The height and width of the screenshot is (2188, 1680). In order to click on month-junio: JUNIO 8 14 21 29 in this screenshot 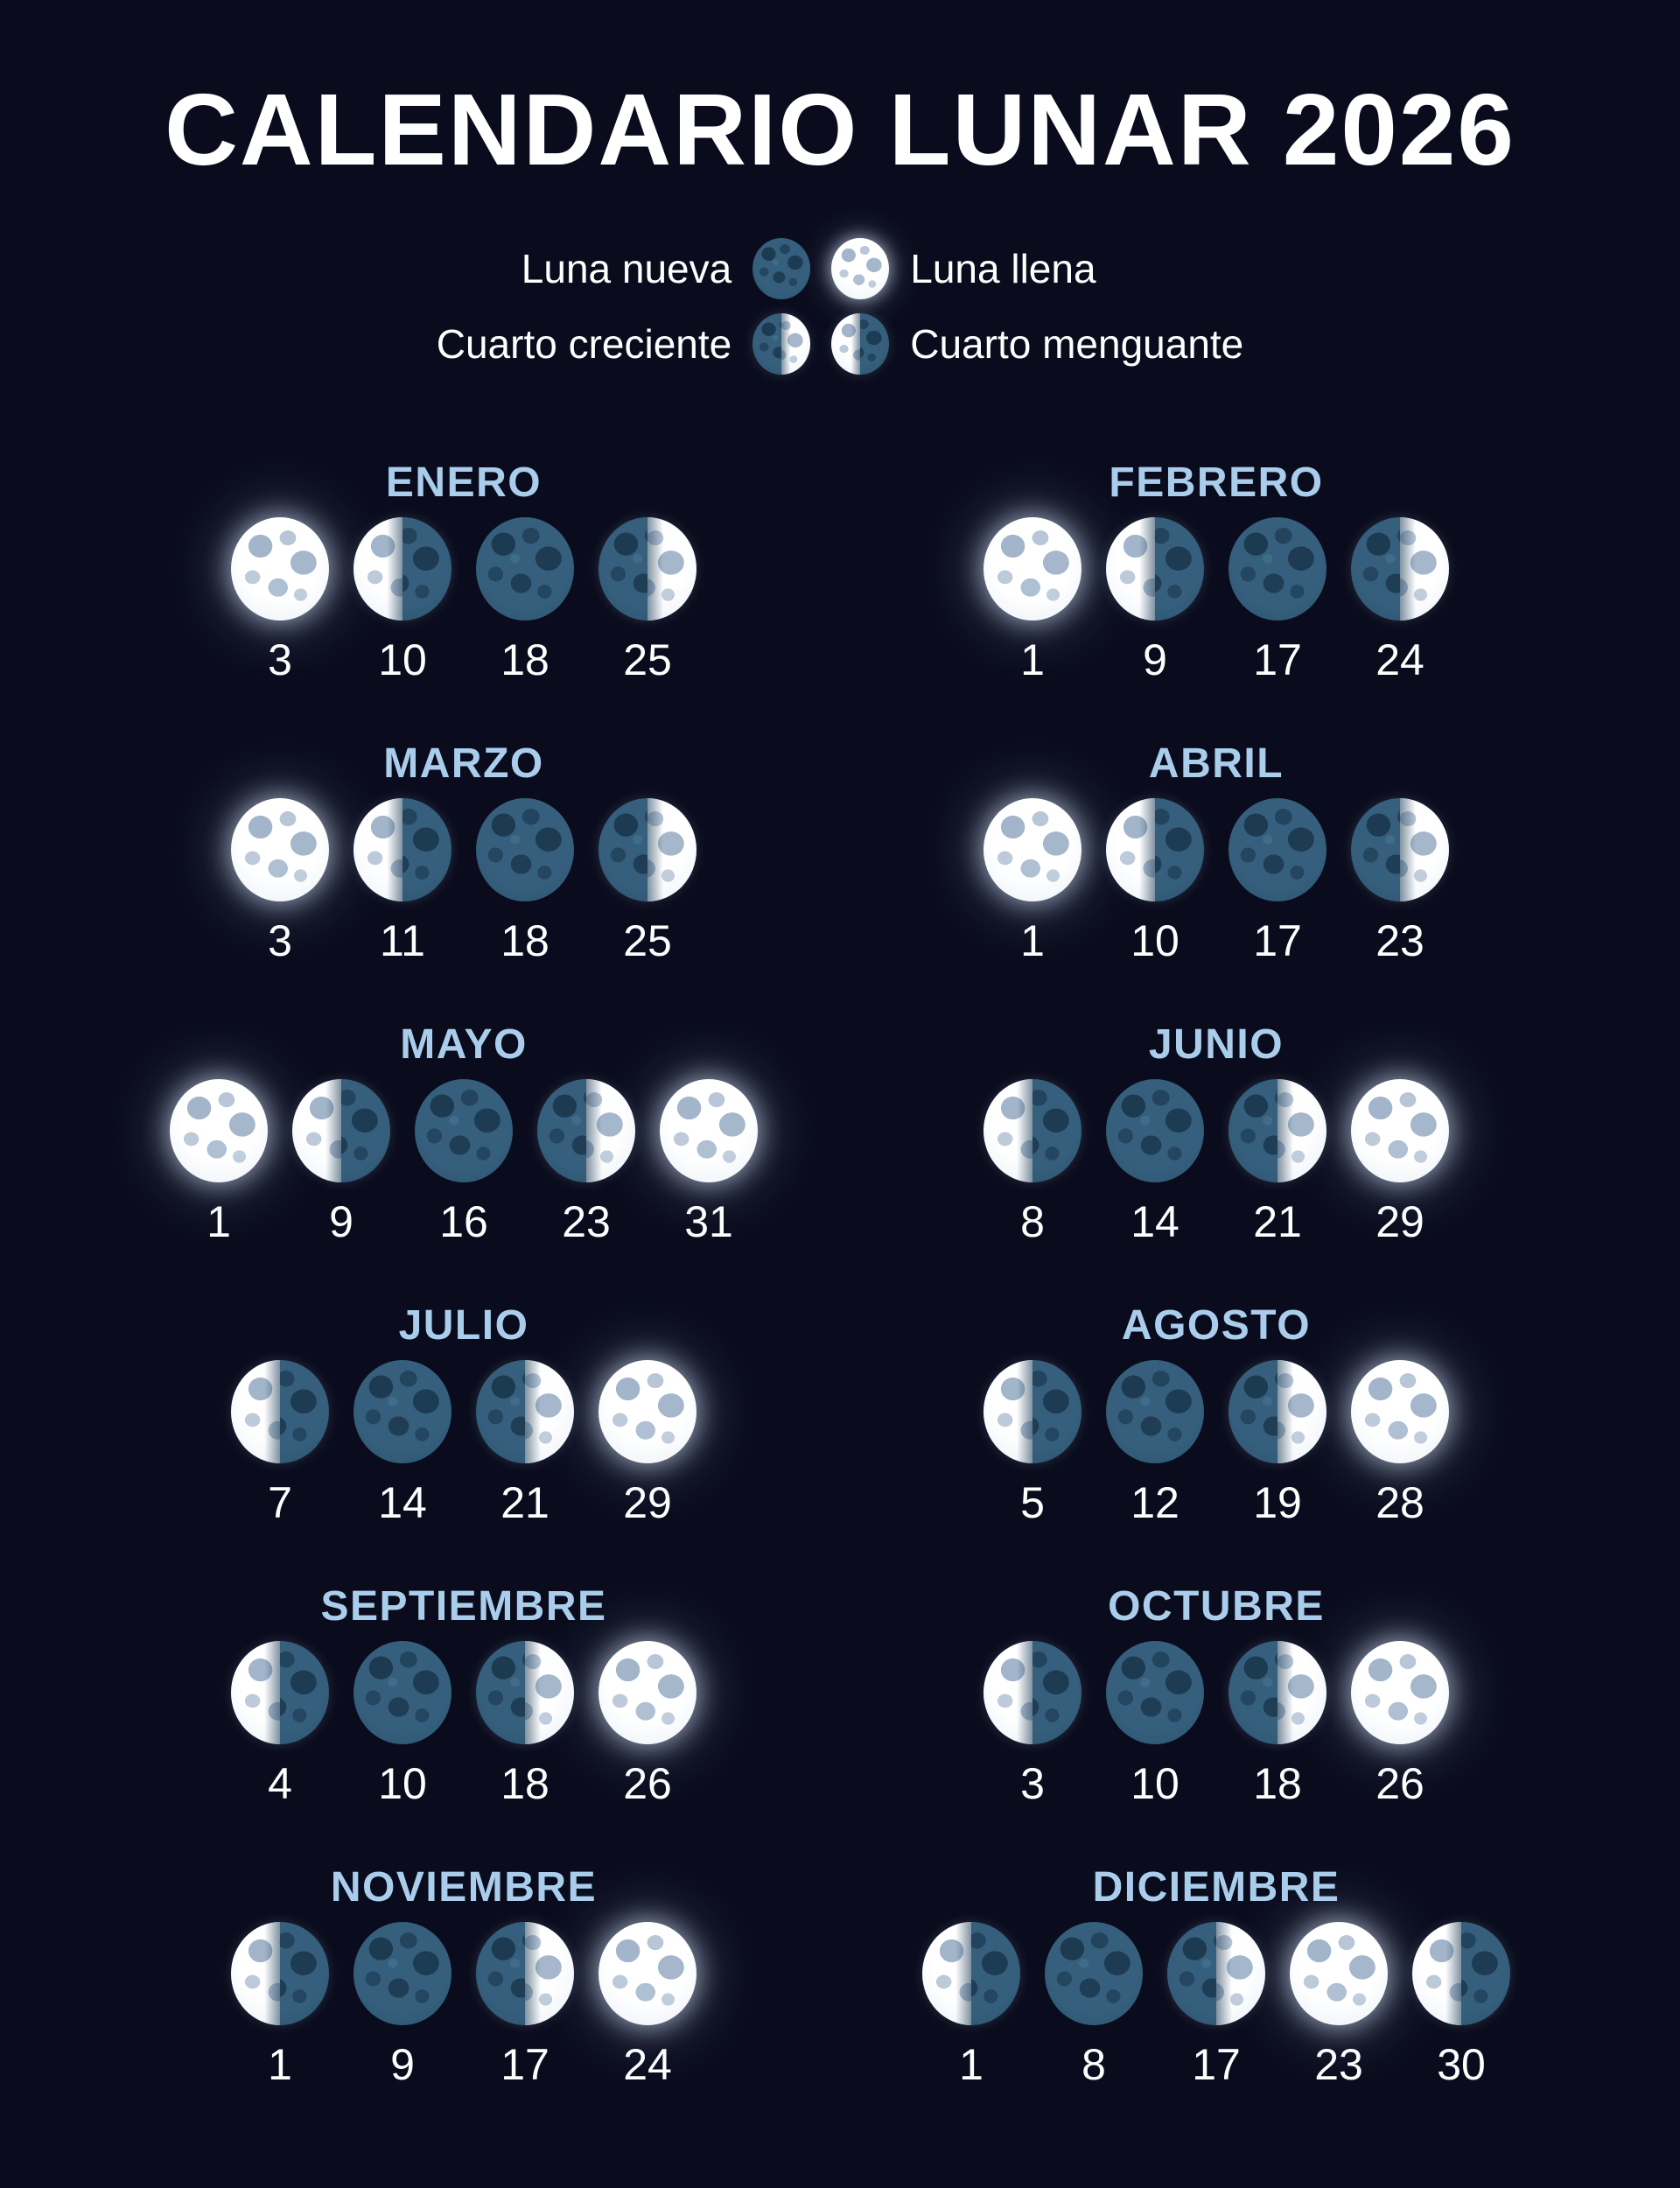, I will do `click(1216, 1133)`.